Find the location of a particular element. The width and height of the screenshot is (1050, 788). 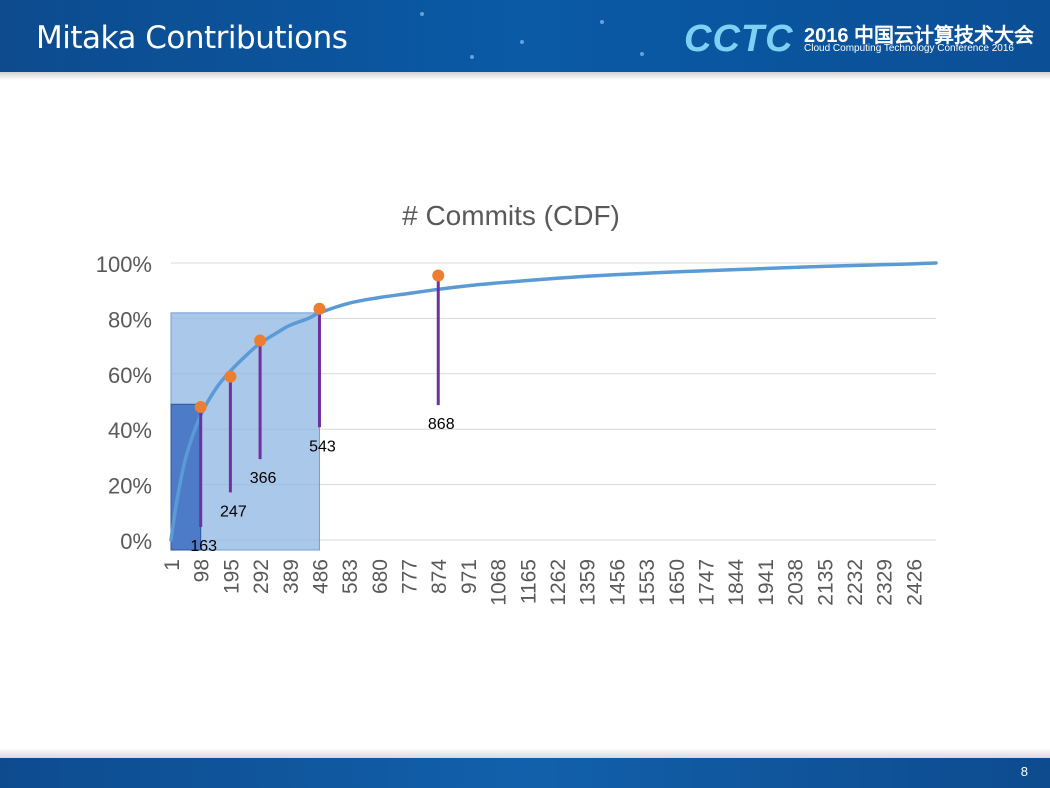

x-tick-label: 1456 is located at coordinates (617, 582).